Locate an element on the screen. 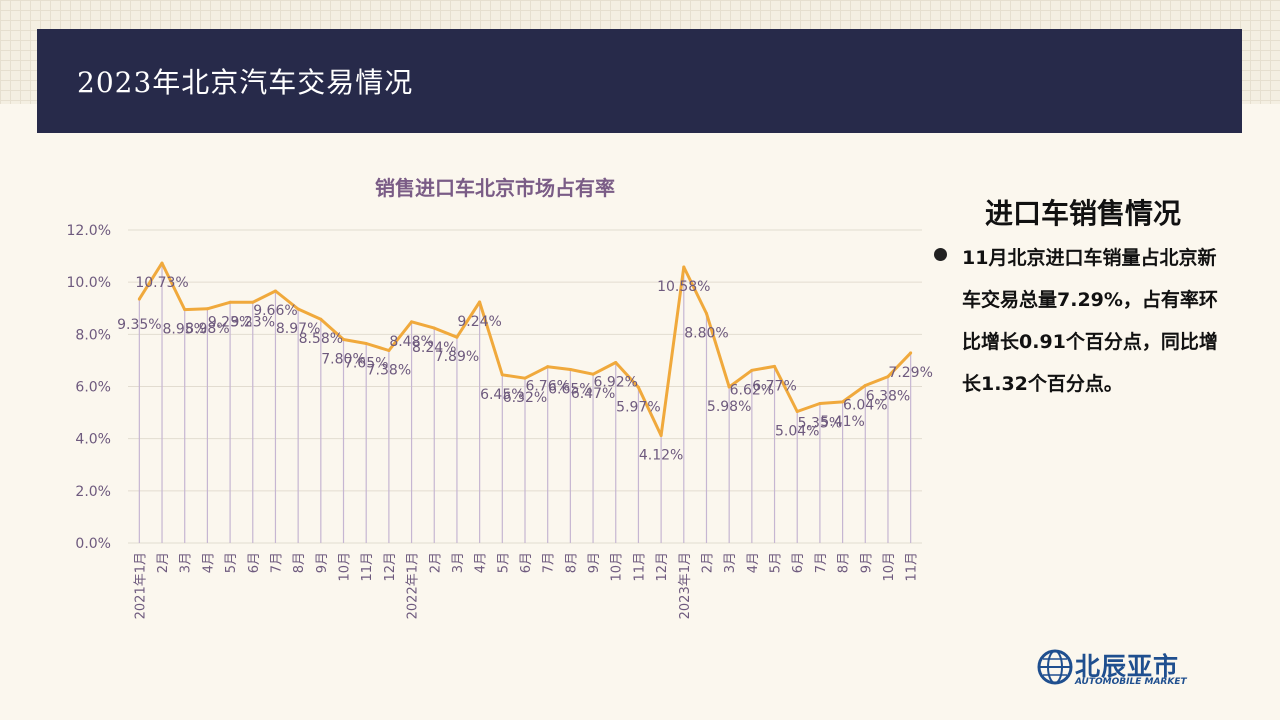 This screenshot has width=1280, height=720. data-label: 5.98% is located at coordinates (729, 407).